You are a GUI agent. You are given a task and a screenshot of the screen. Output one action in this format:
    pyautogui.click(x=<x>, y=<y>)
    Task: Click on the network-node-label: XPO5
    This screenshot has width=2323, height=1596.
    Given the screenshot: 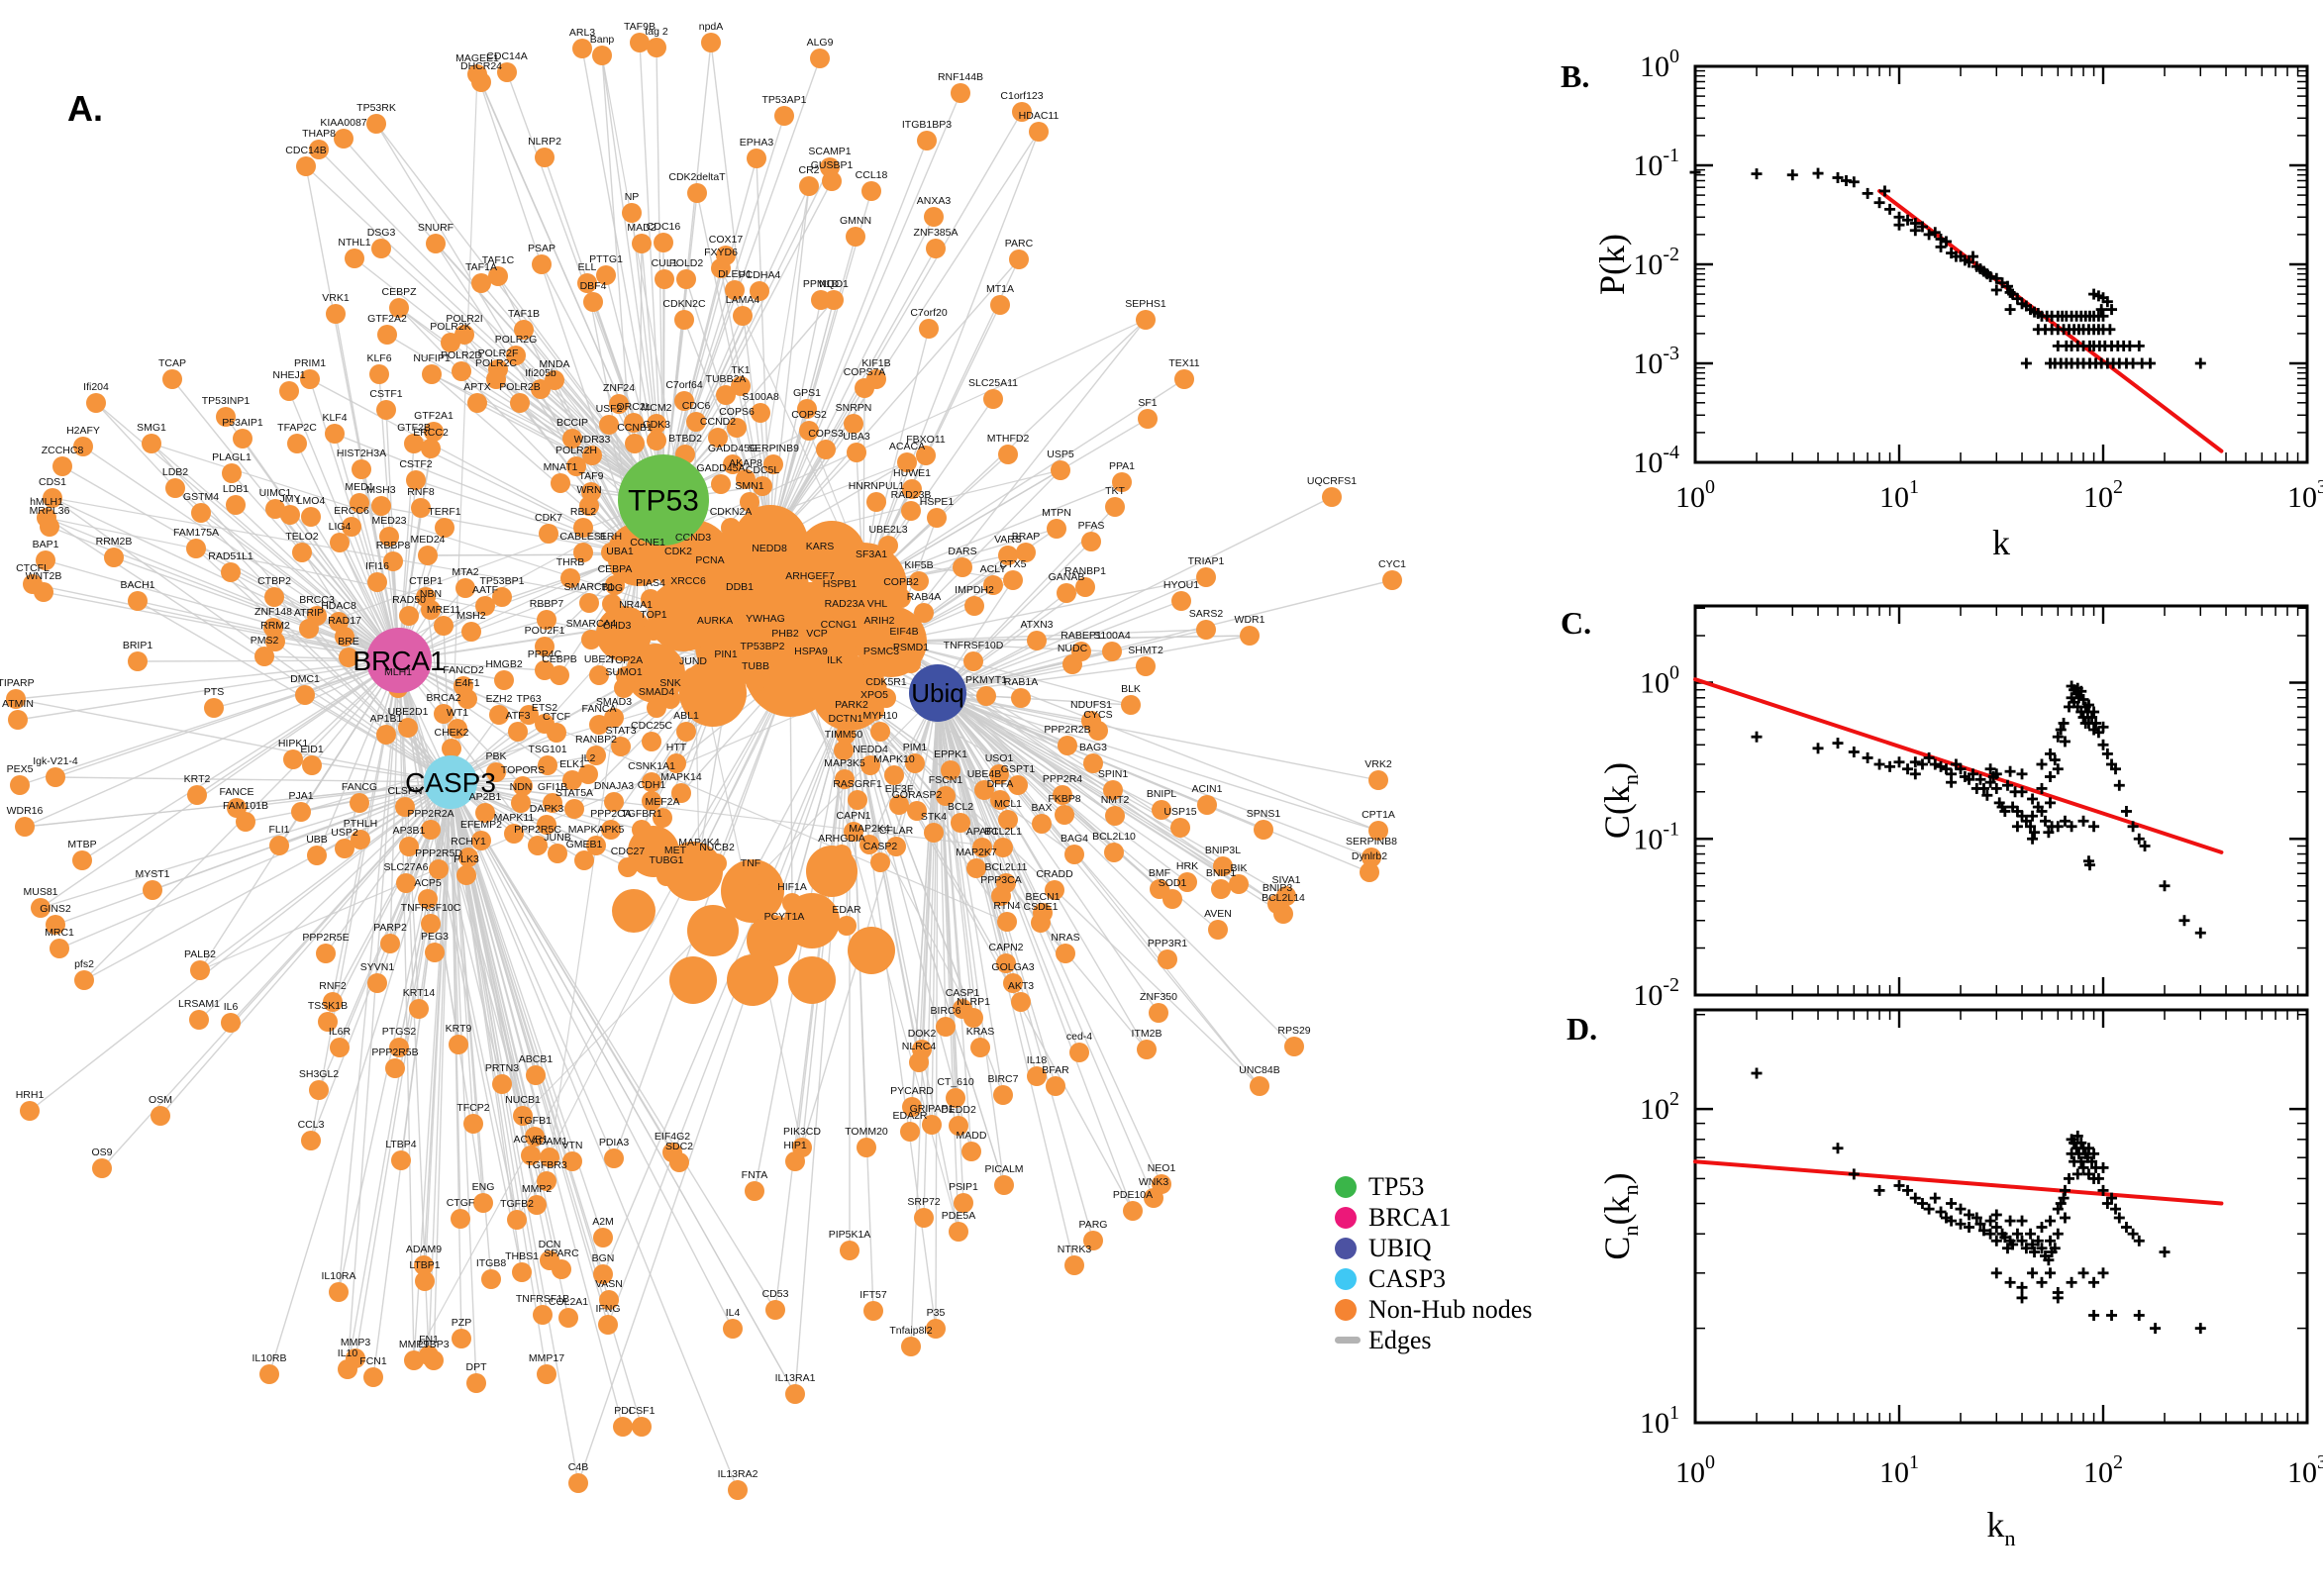 What is the action you would take?
    pyautogui.click(x=874, y=695)
    